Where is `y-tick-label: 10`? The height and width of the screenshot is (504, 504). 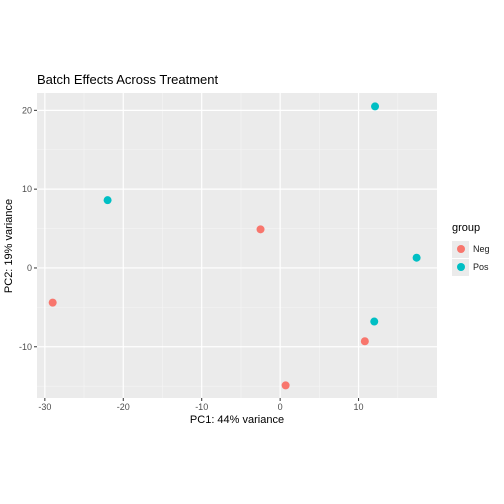
y-tick-label: 10 is located at coordinates (27, 189).